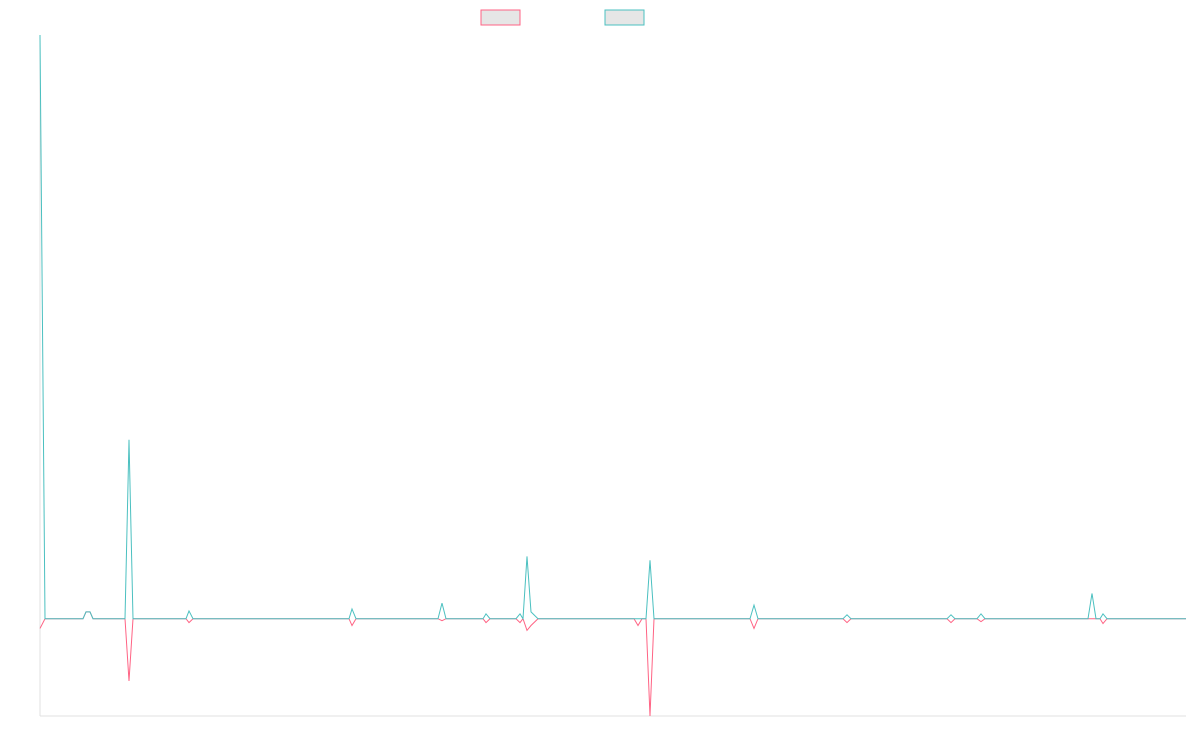 The image size is (1200, 750). I want to click on series-line, so click(612, 664).